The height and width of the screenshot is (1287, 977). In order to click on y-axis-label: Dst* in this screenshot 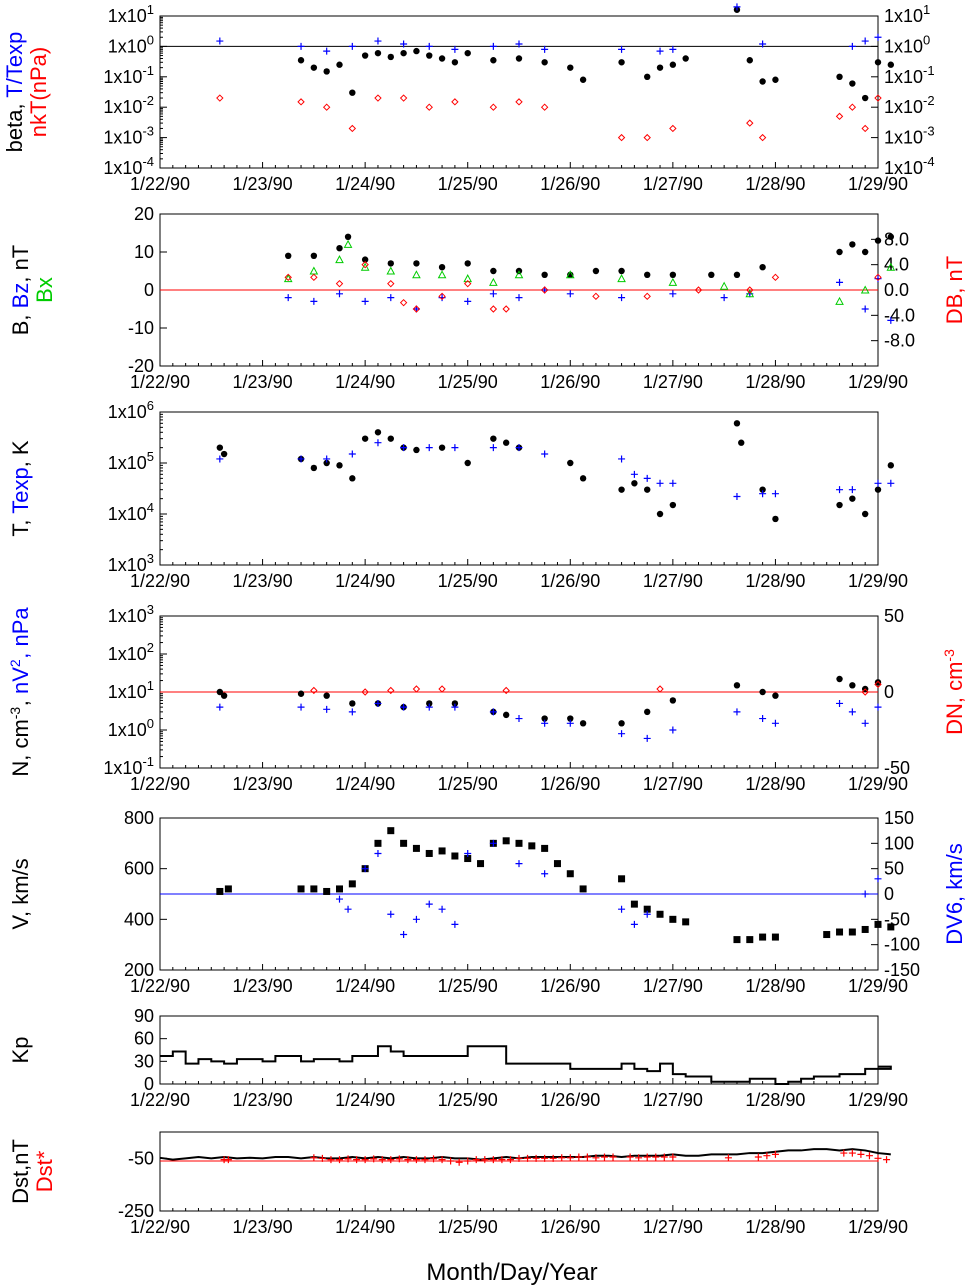, I will do `click(44, 1171)`.